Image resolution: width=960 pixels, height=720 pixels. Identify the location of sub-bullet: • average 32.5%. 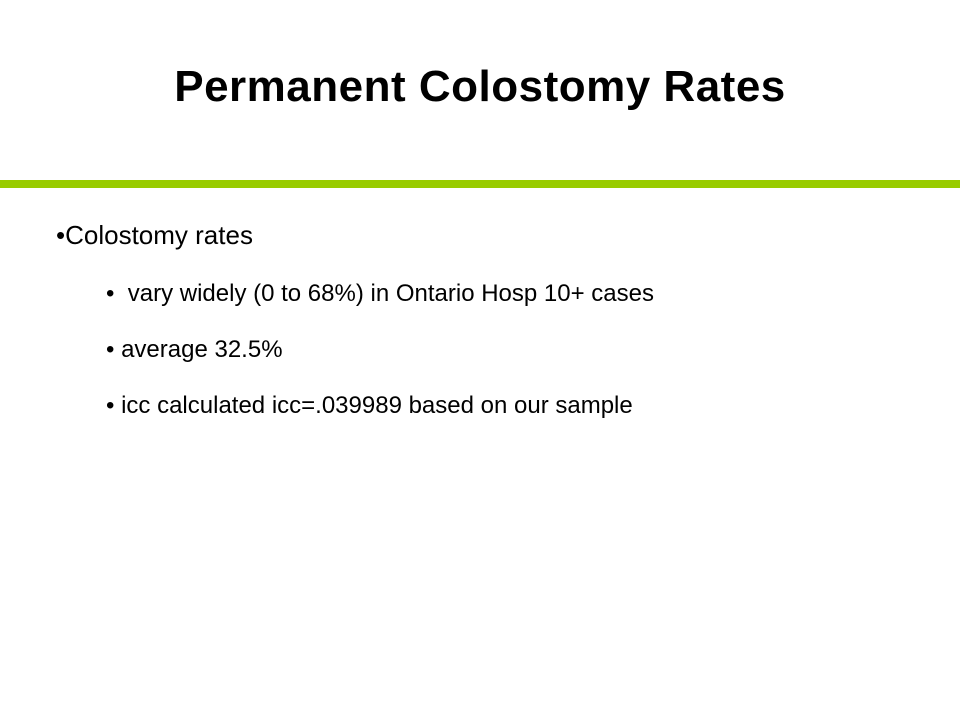
(194, 349).